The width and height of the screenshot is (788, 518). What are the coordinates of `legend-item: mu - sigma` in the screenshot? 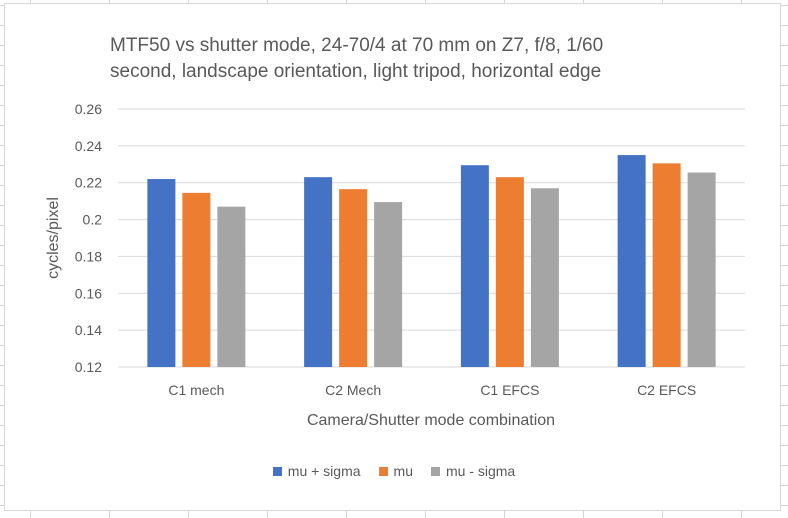 It's located at (473, 471).